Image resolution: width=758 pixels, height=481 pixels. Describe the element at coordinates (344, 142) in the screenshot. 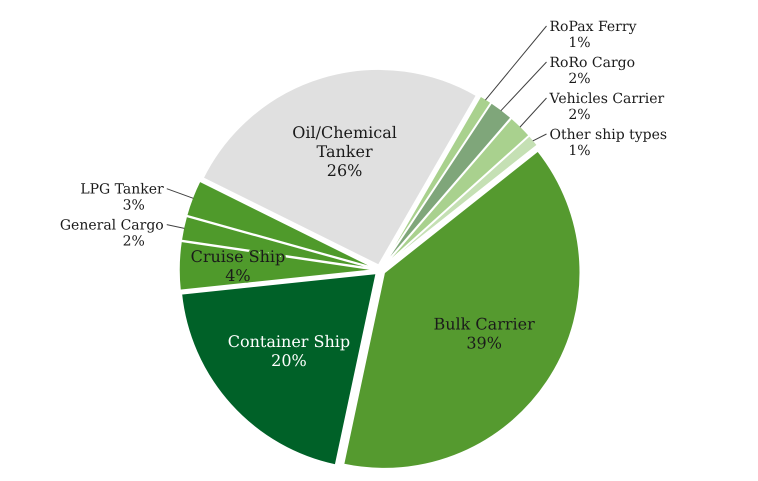

I see `slice-label: Oil/Chemical Tanker` at that location.